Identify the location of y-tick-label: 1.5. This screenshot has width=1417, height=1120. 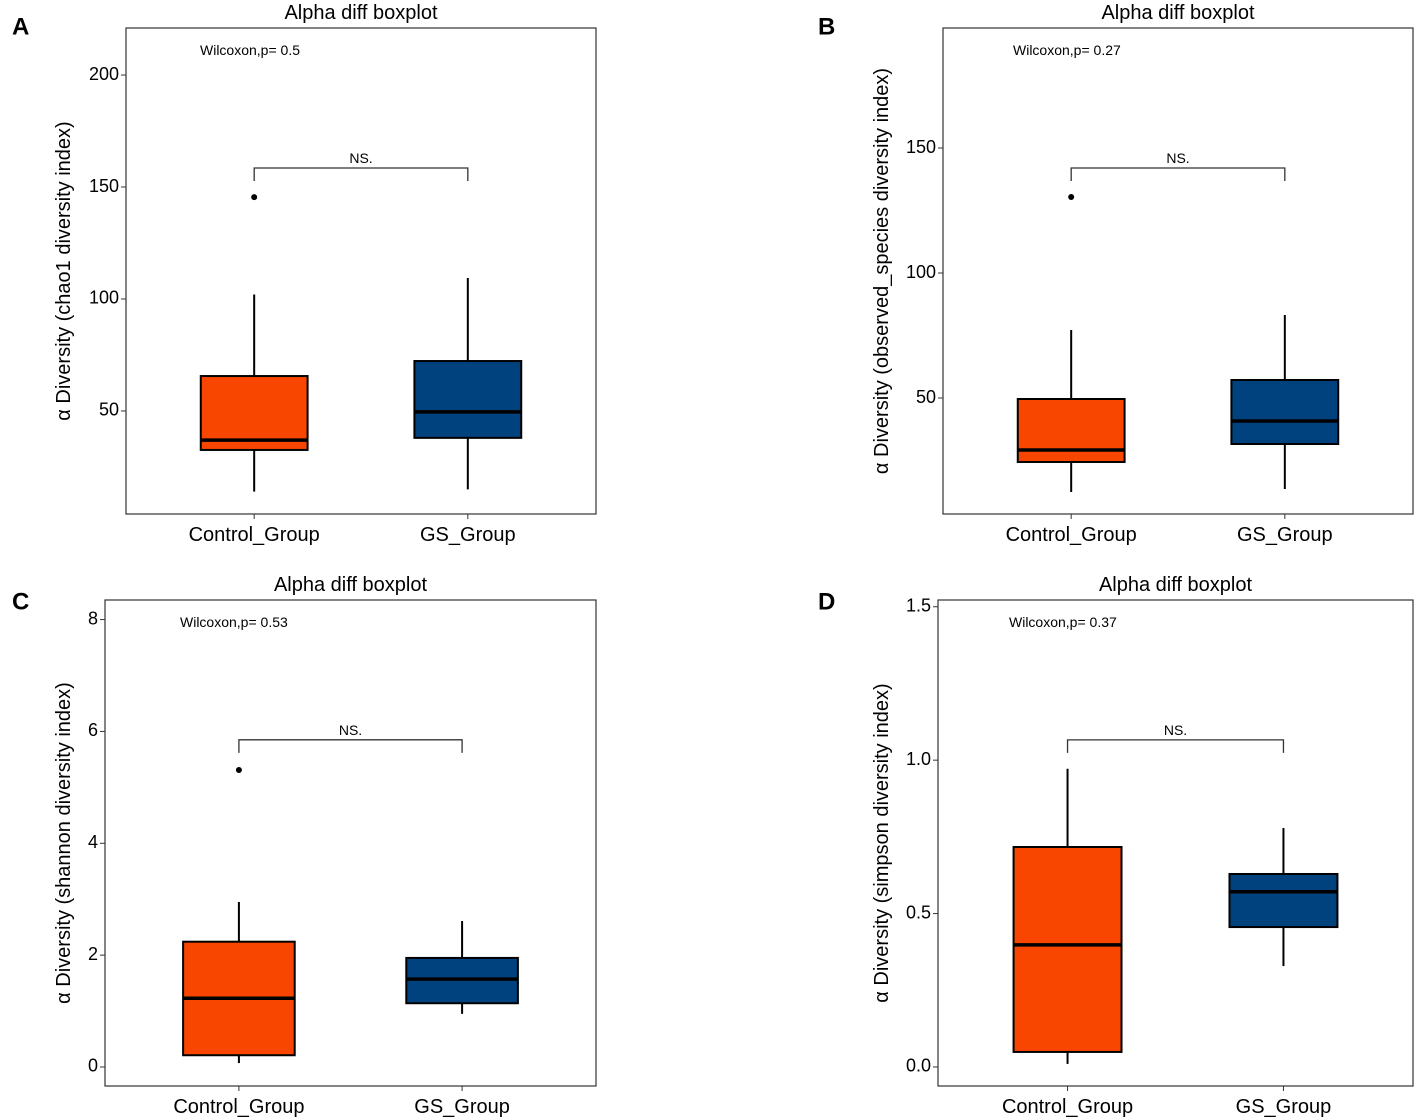
(918, 606).